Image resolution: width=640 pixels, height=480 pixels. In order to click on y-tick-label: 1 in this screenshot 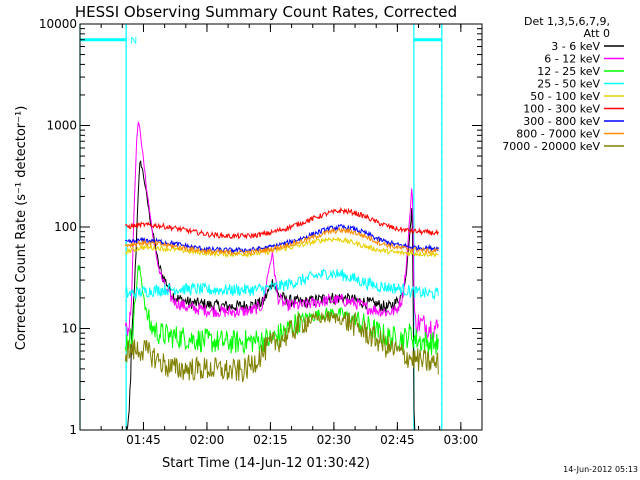, I will do `click(73, 430)`.